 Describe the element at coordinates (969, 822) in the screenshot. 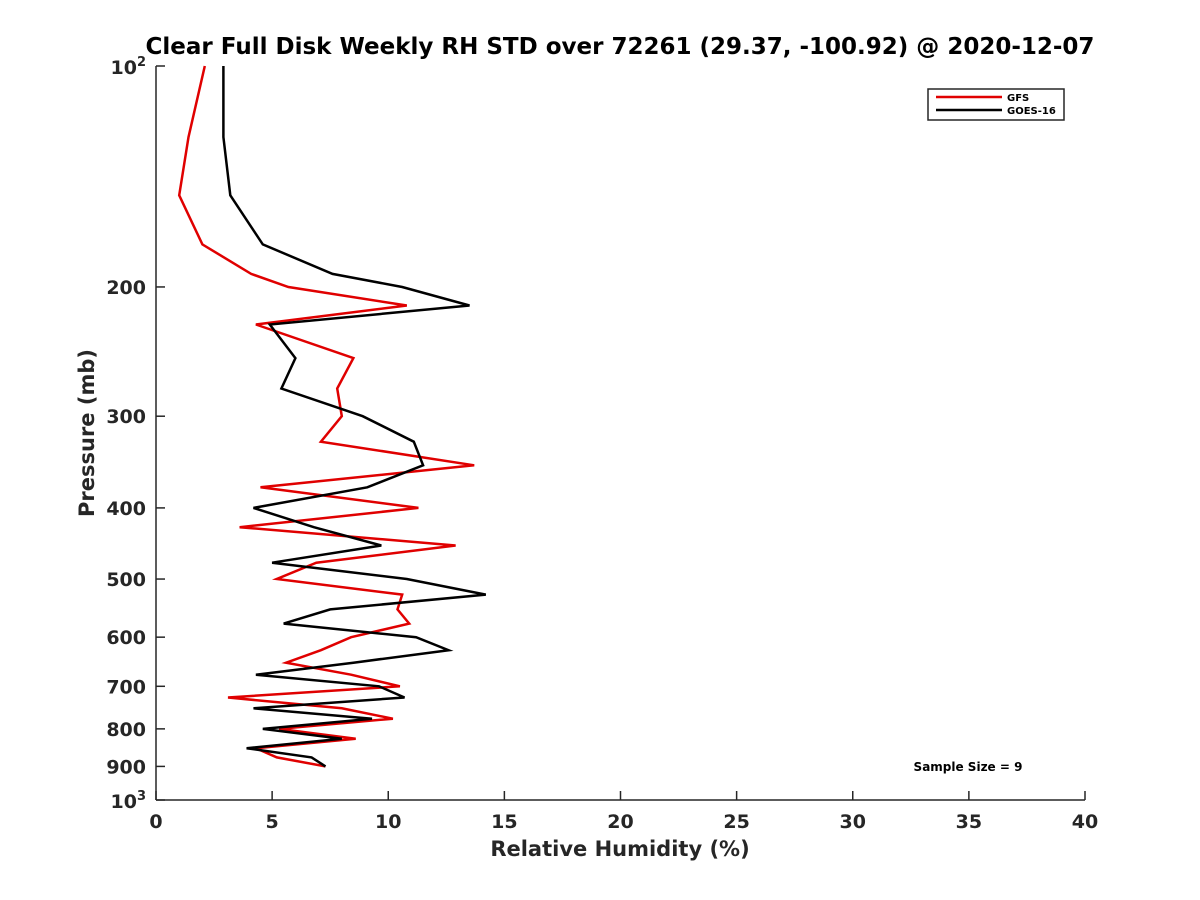

I see `x-tick-label-7: 35` at that location.